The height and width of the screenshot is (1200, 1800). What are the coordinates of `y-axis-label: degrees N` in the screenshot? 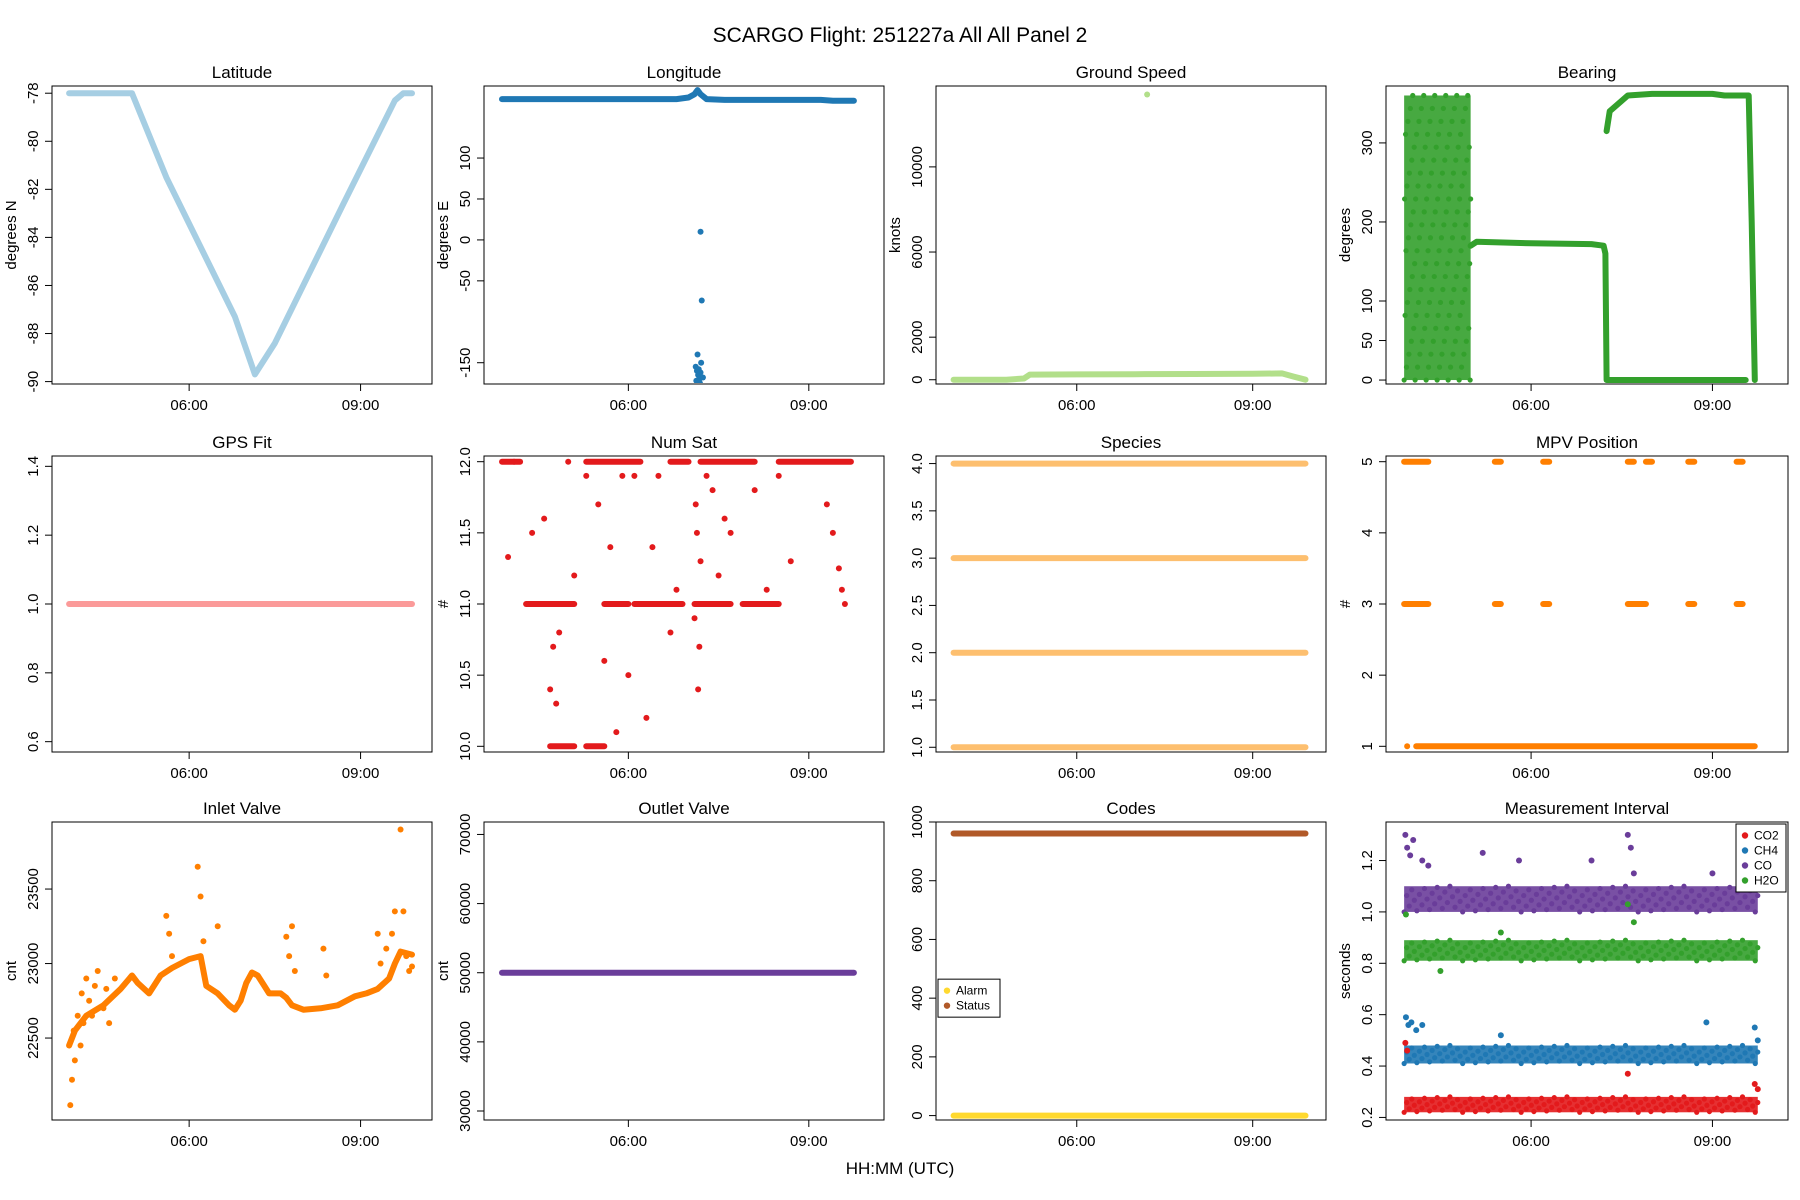 It's located at (11, 234).